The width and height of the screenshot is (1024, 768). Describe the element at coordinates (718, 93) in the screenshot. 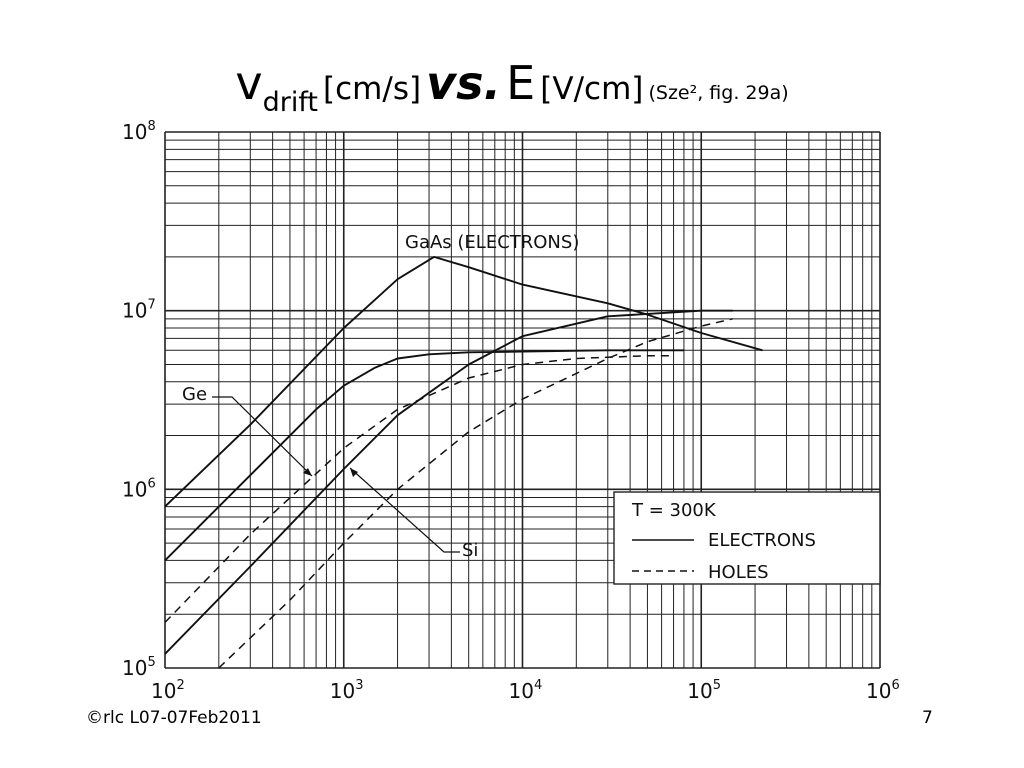

I see `title-reference: (Sze², fig. 29a)` at that location.